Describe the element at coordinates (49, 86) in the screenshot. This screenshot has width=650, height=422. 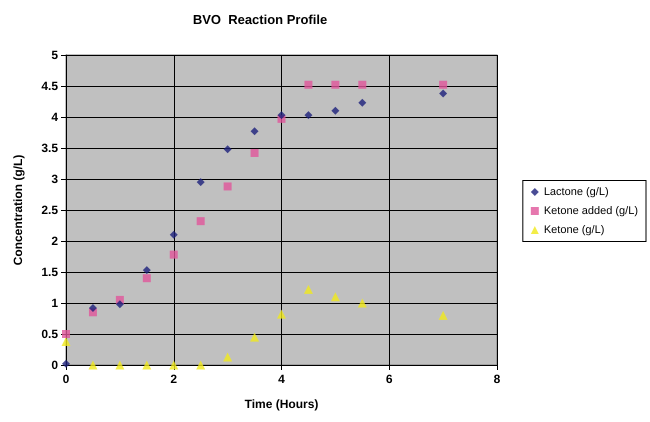
I see `y-tick-label: 4.5` at that location.